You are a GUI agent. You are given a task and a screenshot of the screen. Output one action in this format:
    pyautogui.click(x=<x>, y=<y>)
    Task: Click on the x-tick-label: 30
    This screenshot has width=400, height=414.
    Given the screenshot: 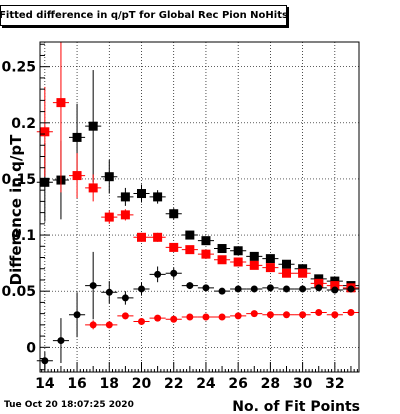 What is the action you would take?
    pyautogui.click(x=303, y=384)
    